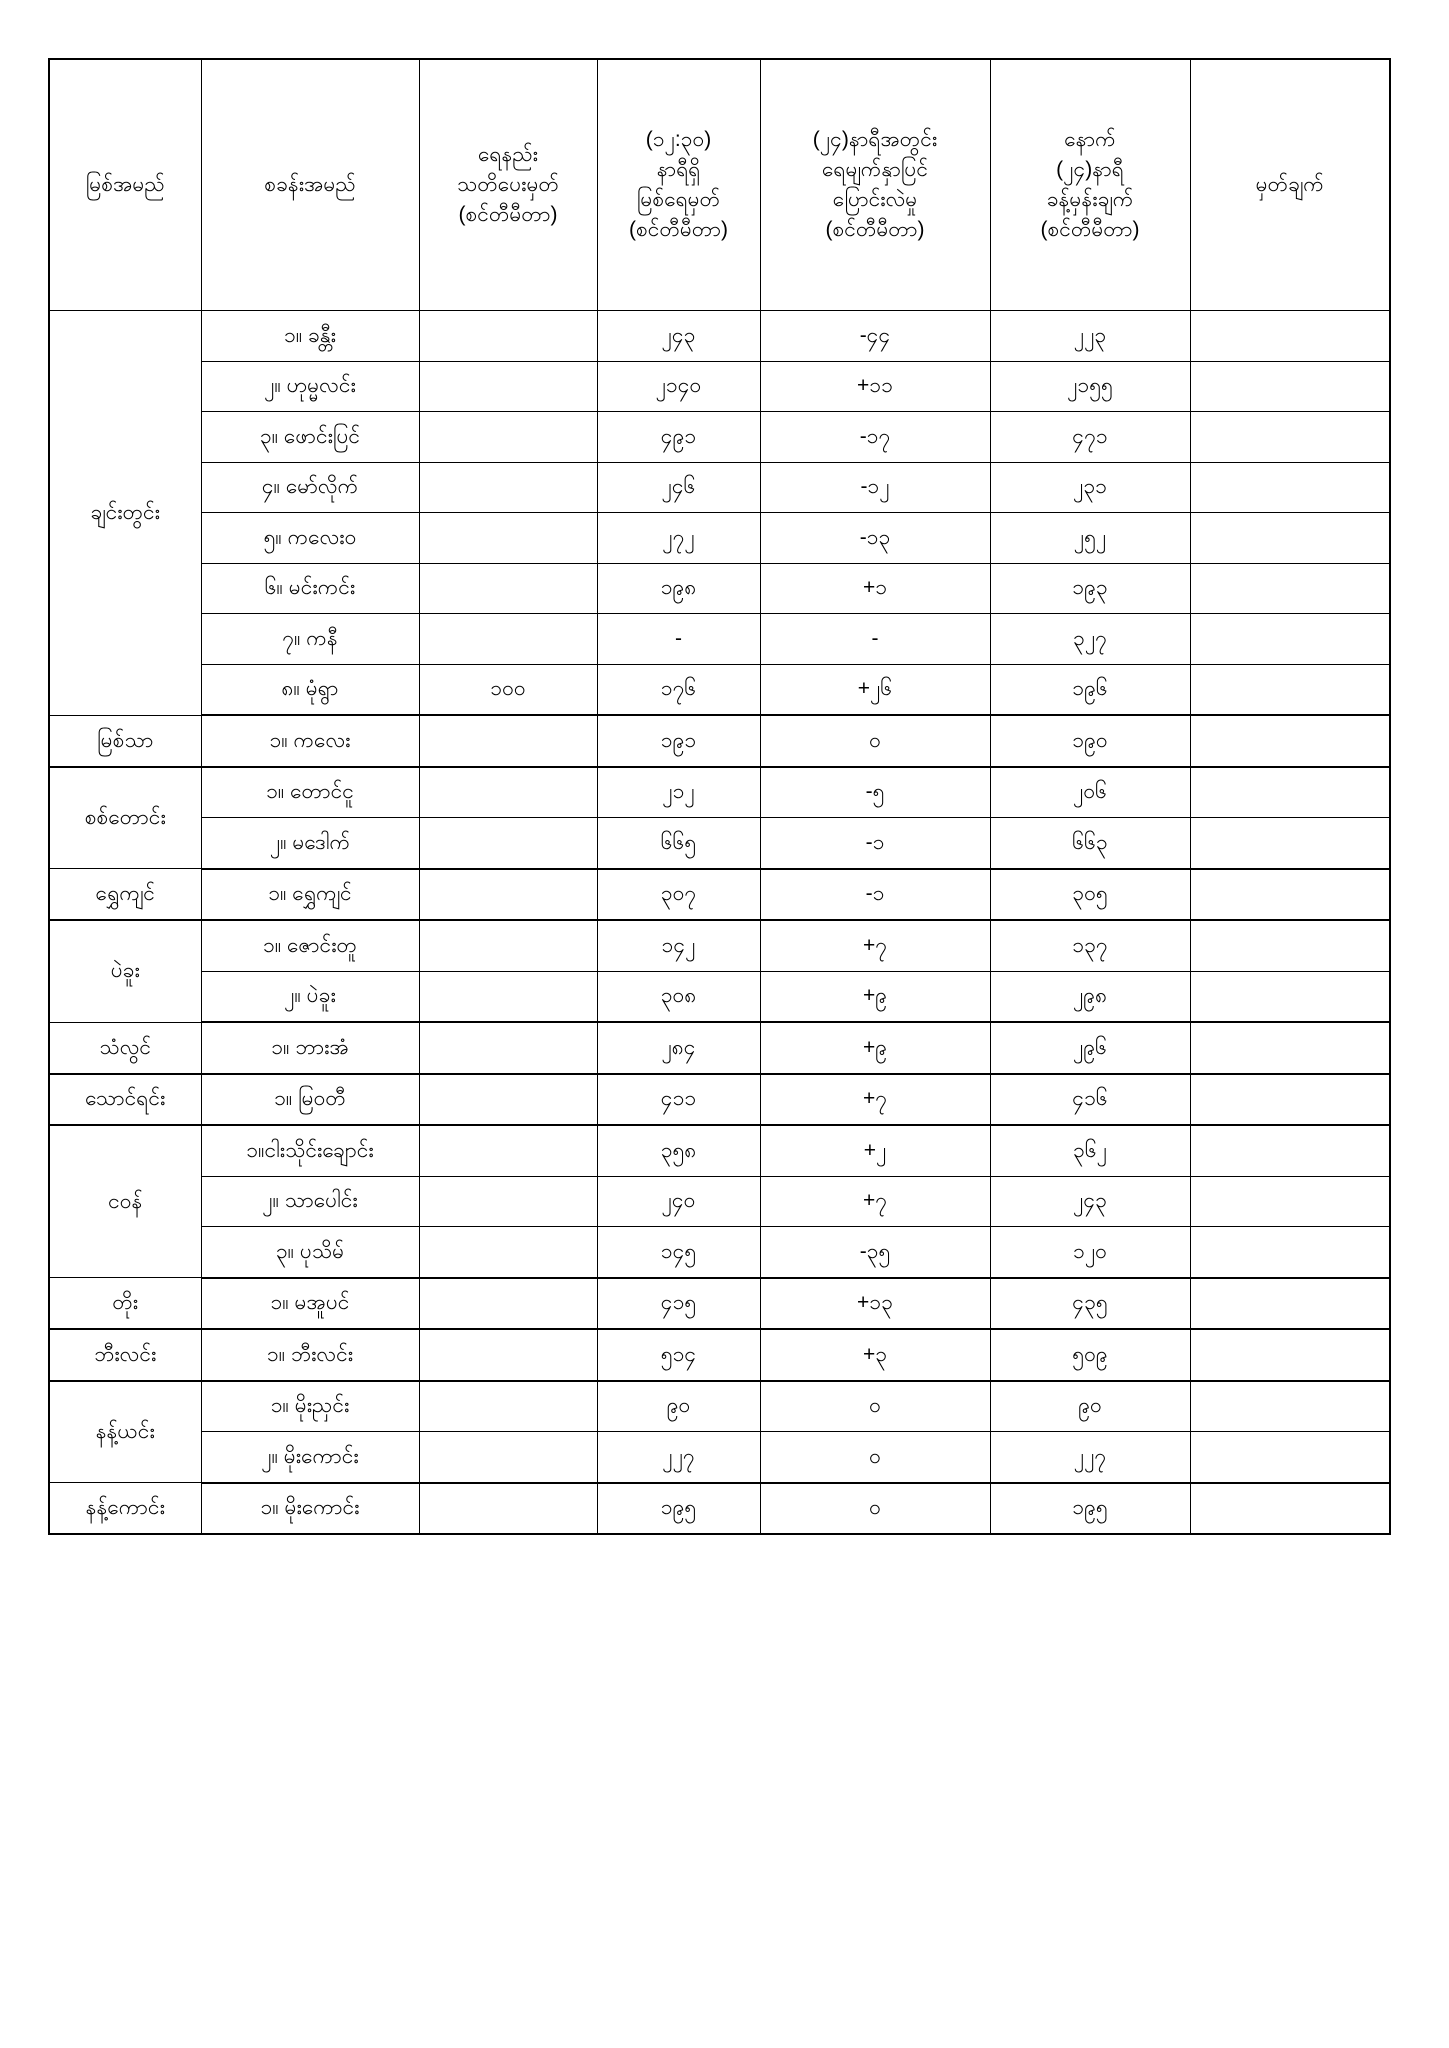 The width and height of the screenshot is (1449, 2048). I want to click on river-name-cell: ငဝန်, so click(125, 1201).